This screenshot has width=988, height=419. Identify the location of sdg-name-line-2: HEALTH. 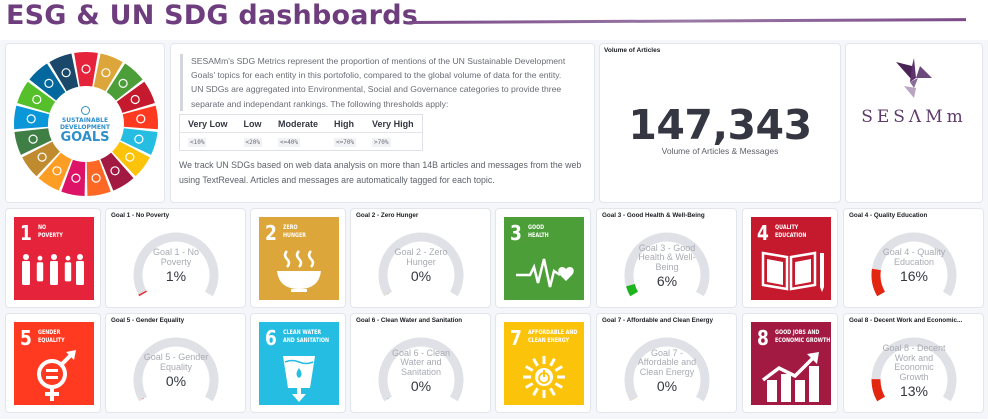
(538, 235).